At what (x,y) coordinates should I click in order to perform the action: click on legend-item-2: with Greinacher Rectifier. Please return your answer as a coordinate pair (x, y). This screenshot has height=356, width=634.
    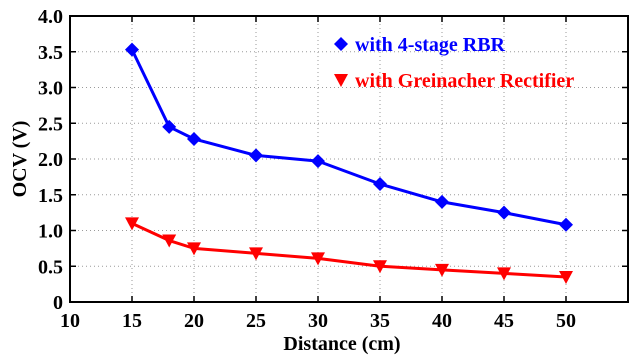
    Looking at the image, I should click on (454, 81).